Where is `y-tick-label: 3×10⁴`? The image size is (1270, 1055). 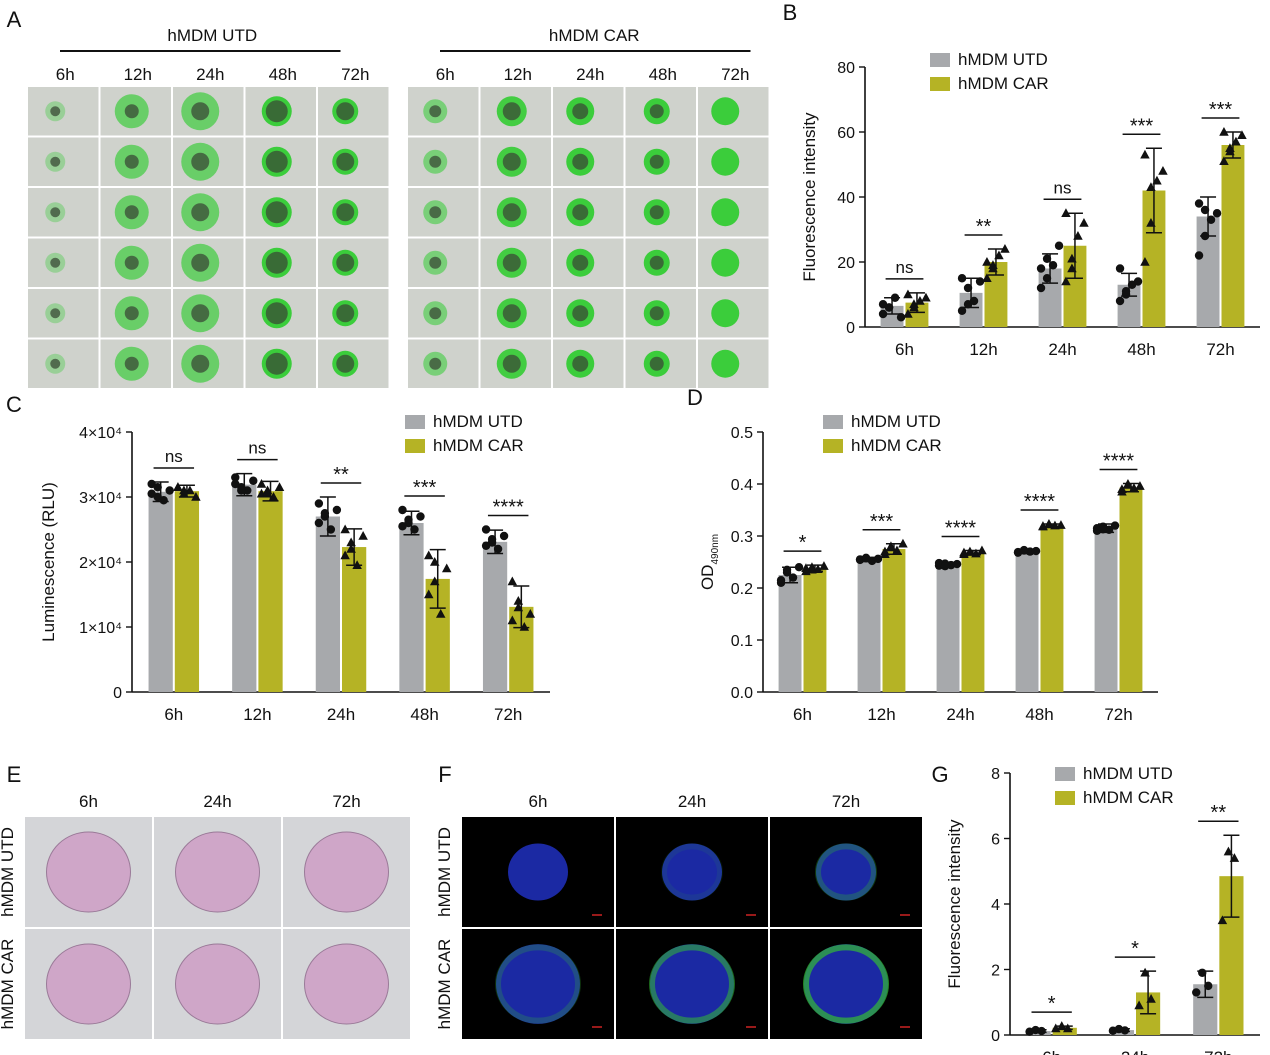 y-tick-label: 3×10⁴ is located at coordinates (100, 498).